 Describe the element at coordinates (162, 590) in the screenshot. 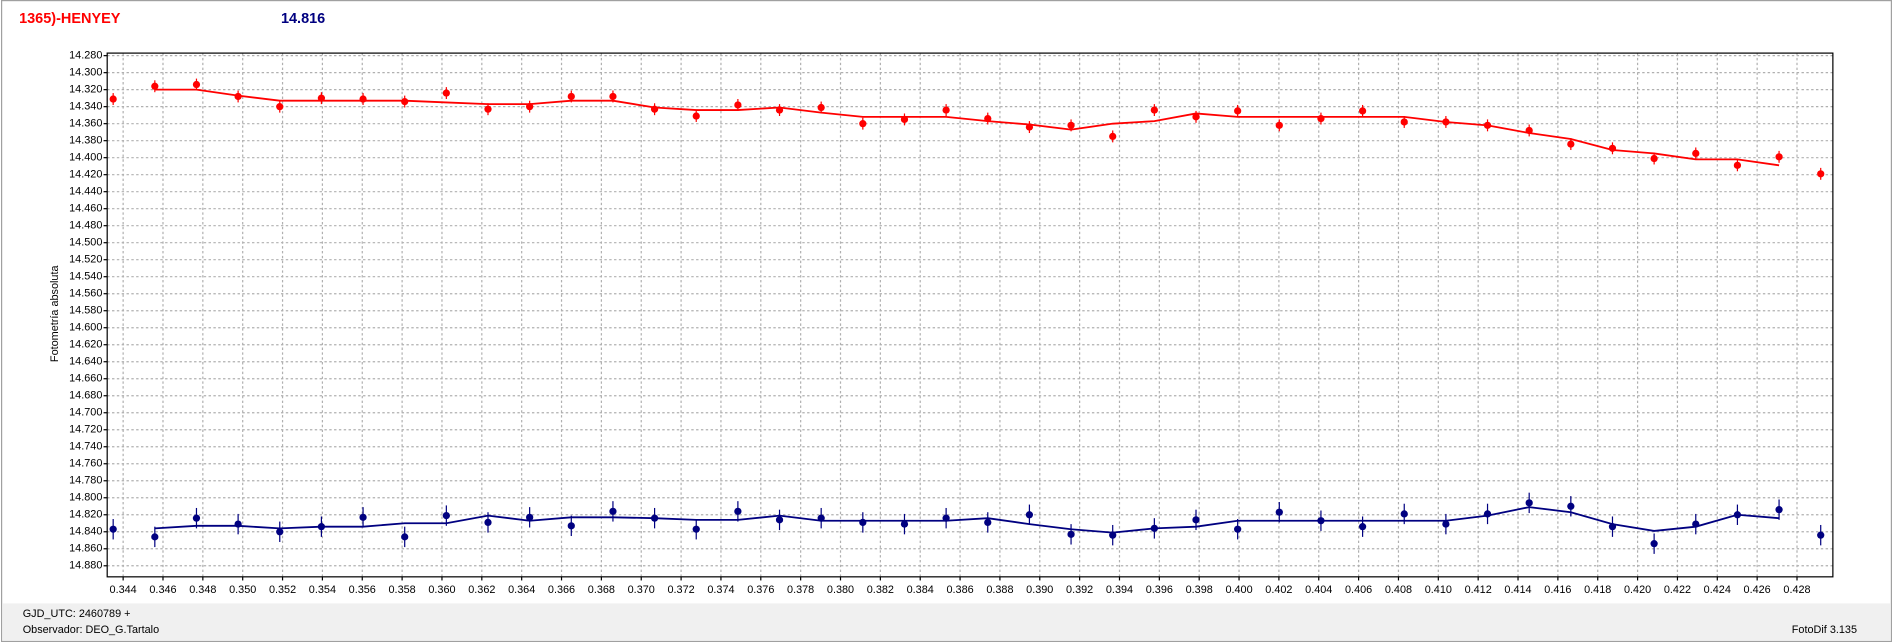

I see `x-tick-label: 0.346` at that location.